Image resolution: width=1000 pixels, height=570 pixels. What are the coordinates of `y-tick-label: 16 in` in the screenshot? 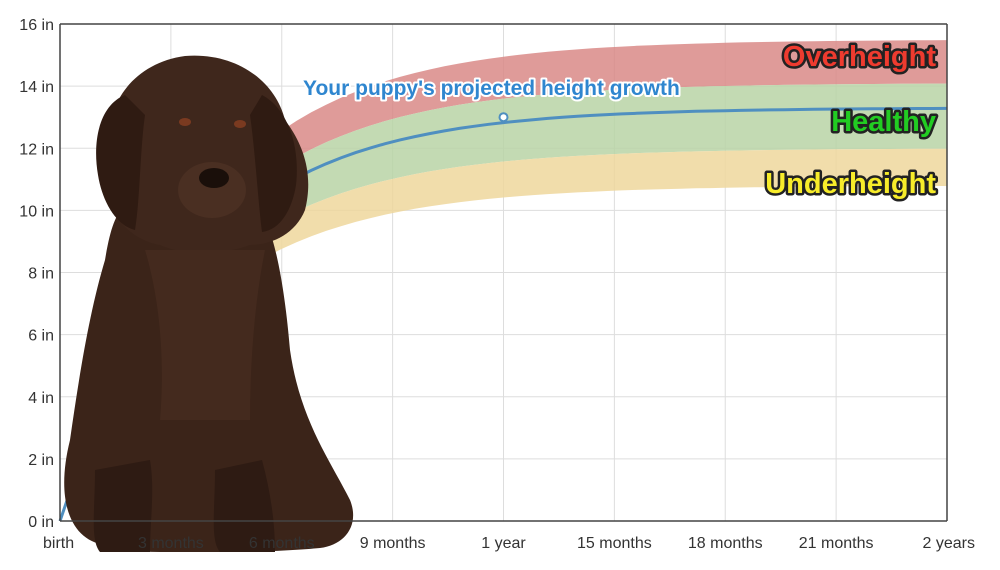 It's located at (36, 25).